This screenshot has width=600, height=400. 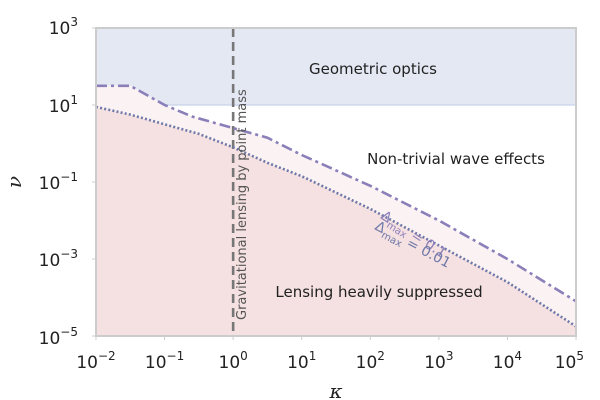 I want to click on y-tick-label: 10⁻⁵, so click(x=58, y=337).